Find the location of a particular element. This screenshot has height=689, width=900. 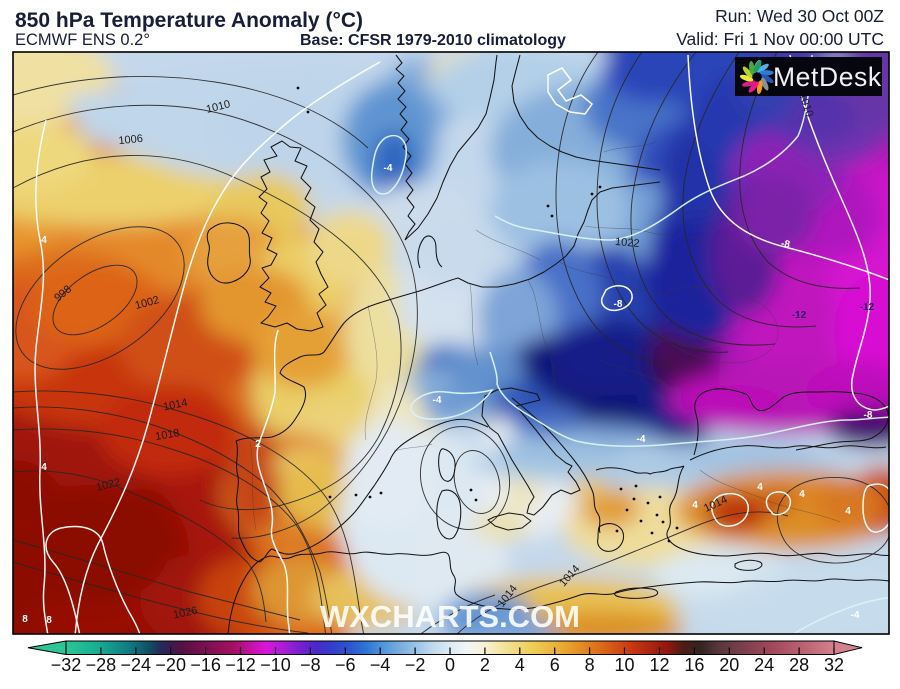

svg-text: 1026 is located at coordinates (185, 613).